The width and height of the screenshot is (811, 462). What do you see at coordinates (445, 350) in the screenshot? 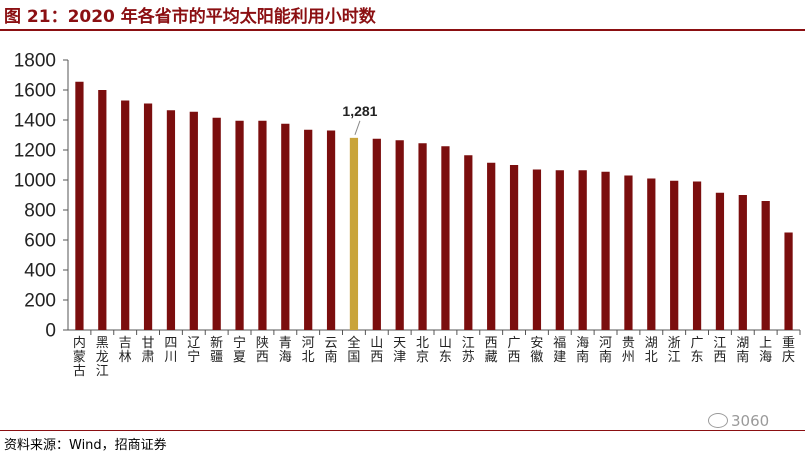
I see `x-tick-label: 山东` at bounding box center [445, 350].